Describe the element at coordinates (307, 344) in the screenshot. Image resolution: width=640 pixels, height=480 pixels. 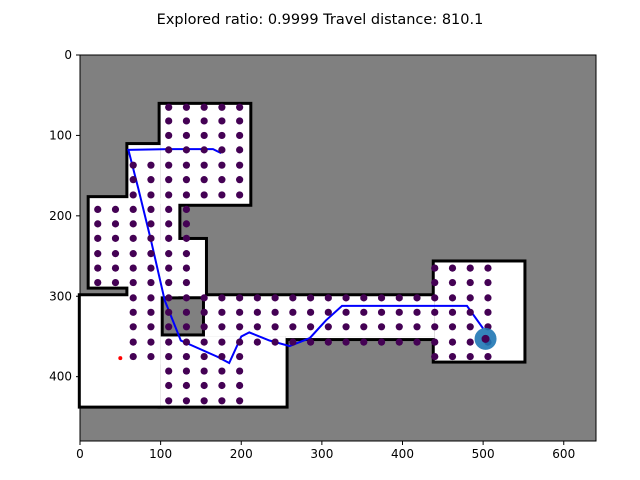
I see `marker-layer` at that location.